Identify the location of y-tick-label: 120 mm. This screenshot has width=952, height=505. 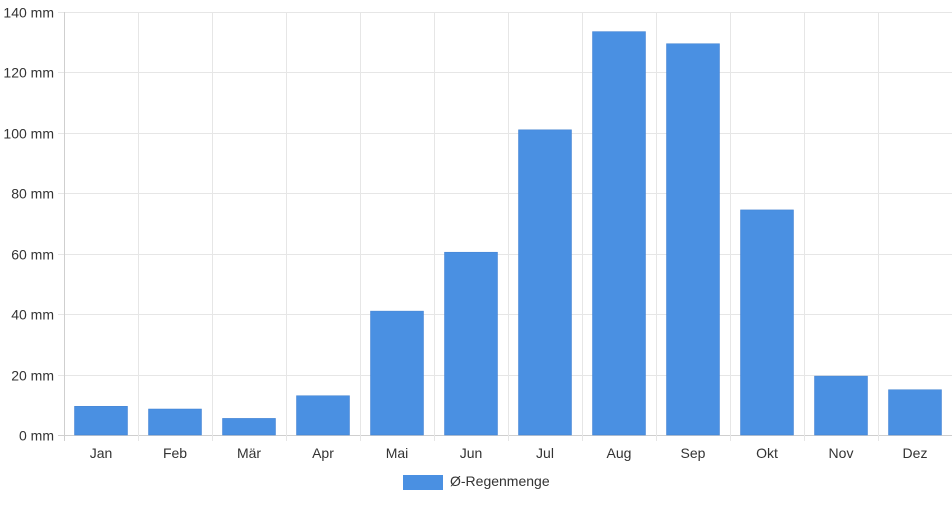
(28, 73).